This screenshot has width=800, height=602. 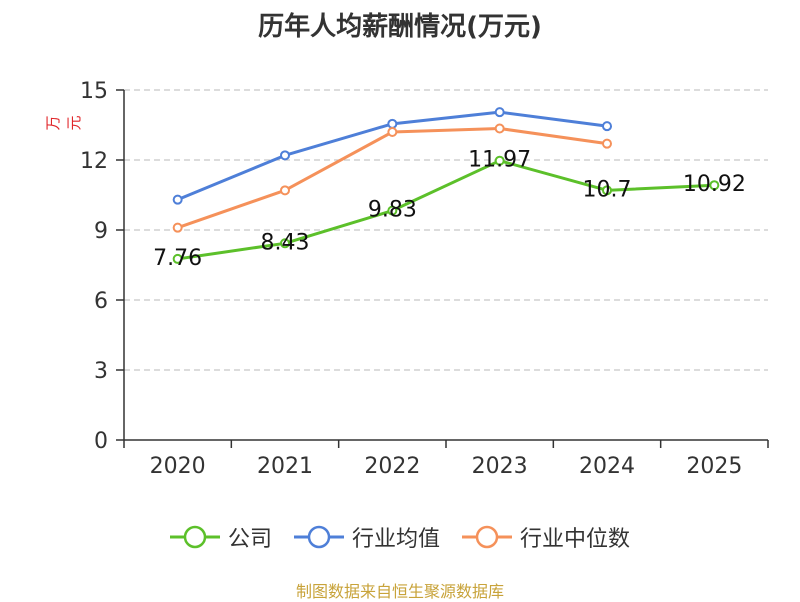 What do you see at coordinates (249, 539) in the screenshot?
I see `legend-label: 公司` at bounding box center [249, 539].